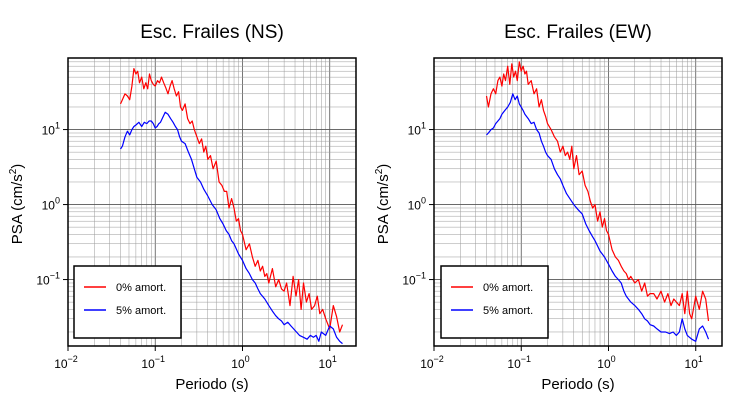 The height and width of the screenshot is (400, 730). Describe the element at coordinates (212, 32) in the screenshot. I see `chart-title: Esc. Frailes (NS)` at that location.